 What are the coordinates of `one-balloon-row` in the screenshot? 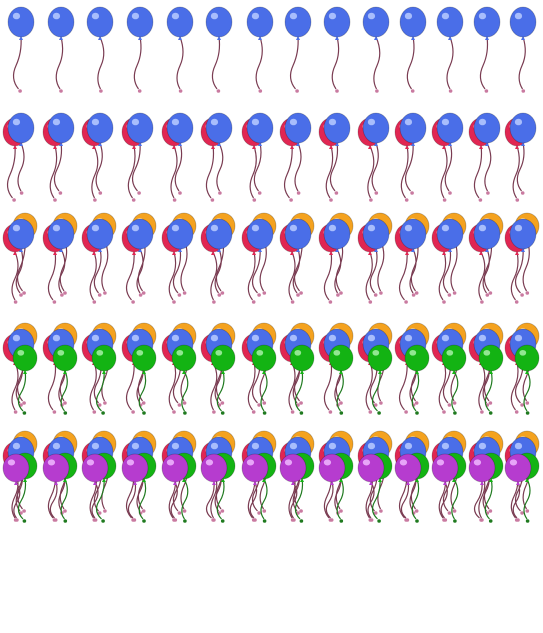 It's located at (272, 49).